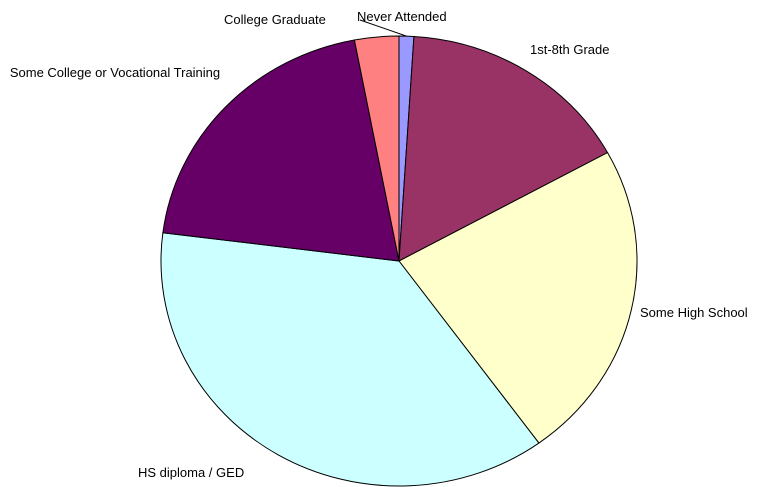 Image resolution: width=780 pixels, height=487 pixels. Describe the element at coordinates (115, 72) in the screenshot. I see `slice-label: Some College or Vocational Training` at that location.